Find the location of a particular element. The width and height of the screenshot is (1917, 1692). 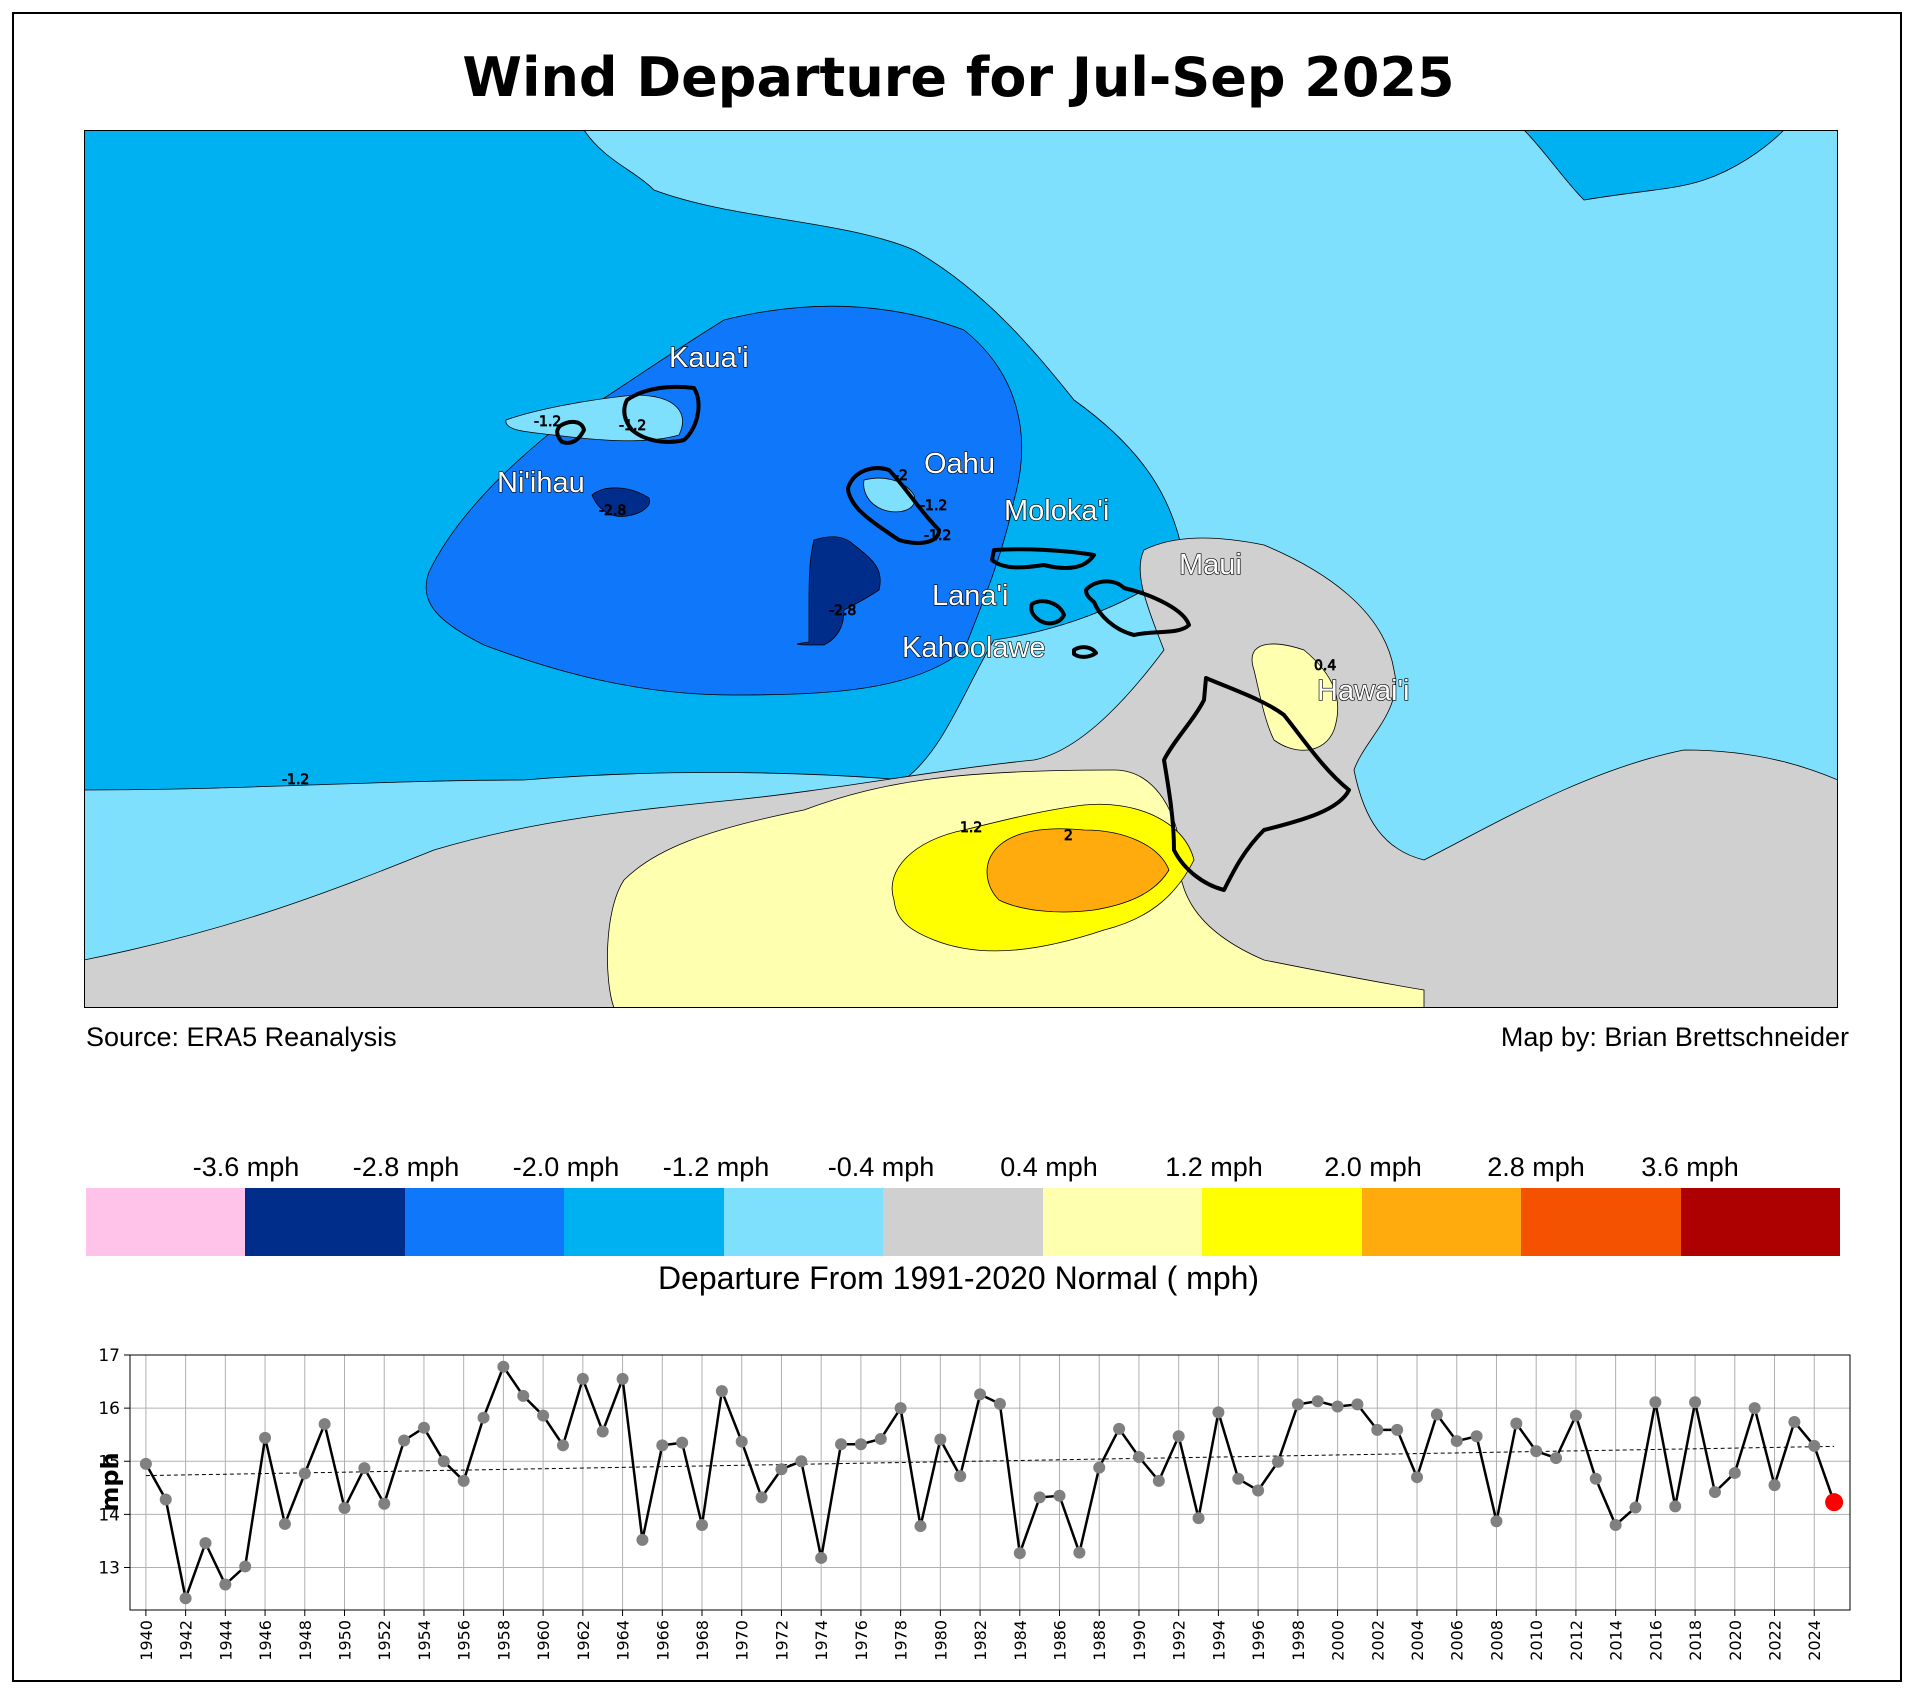

lanai-outline is located at coordinates (1047, 612).